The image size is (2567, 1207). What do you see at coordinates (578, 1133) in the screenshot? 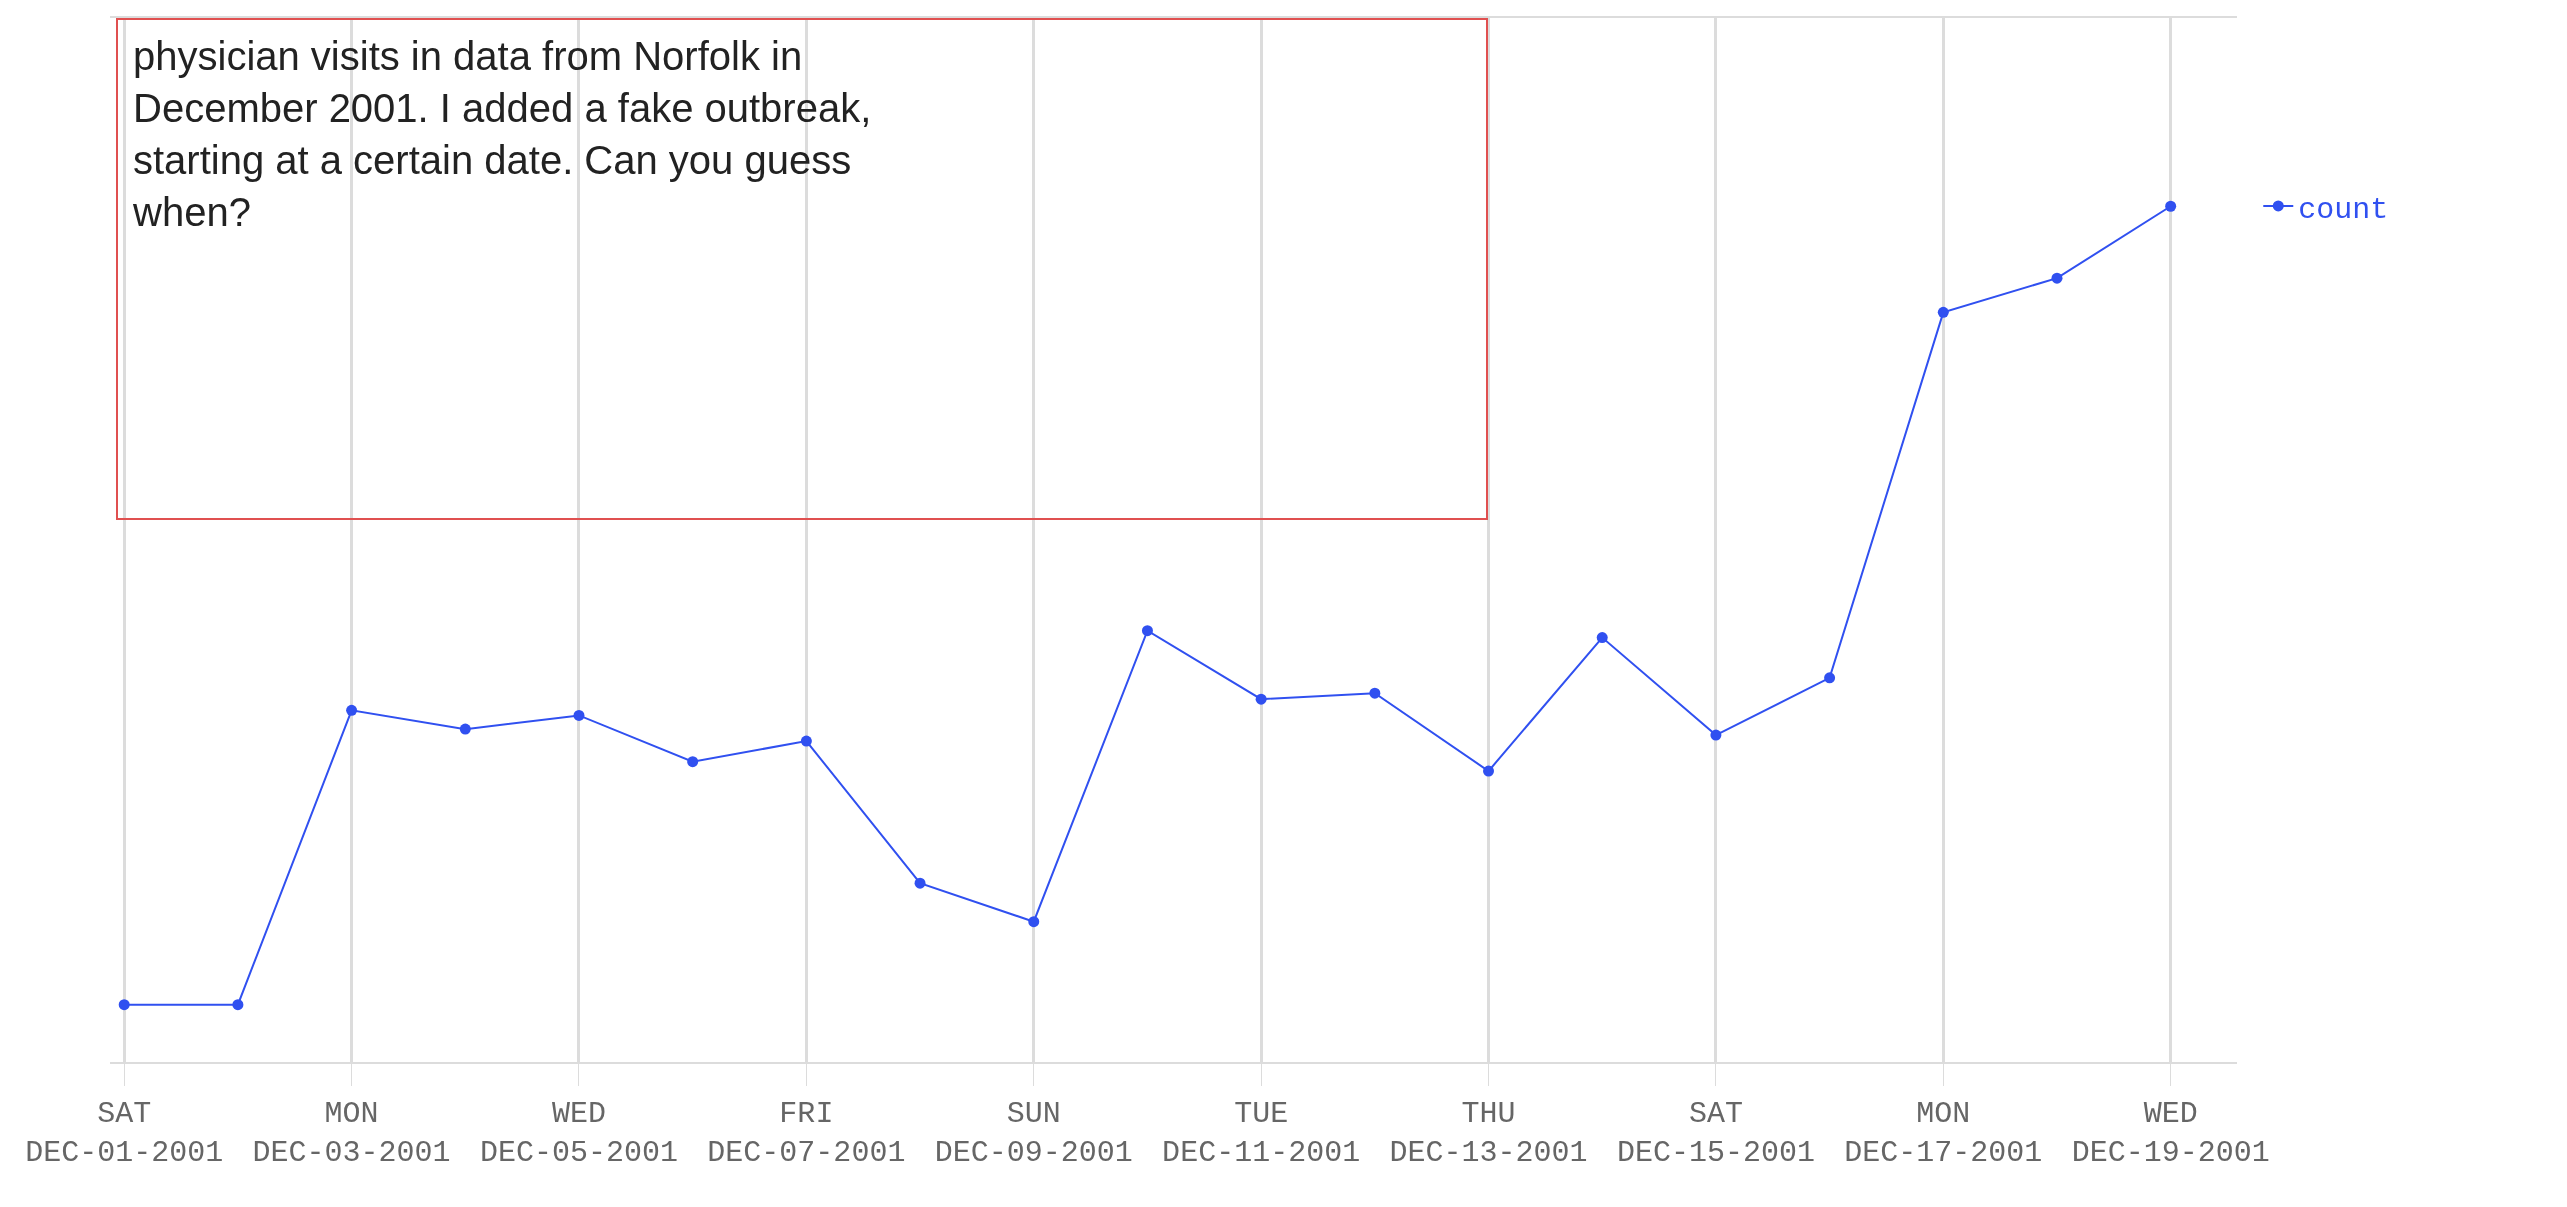
I see `x-tick-label: WED DEC-05-2001` at bounding box center [578, 1133].